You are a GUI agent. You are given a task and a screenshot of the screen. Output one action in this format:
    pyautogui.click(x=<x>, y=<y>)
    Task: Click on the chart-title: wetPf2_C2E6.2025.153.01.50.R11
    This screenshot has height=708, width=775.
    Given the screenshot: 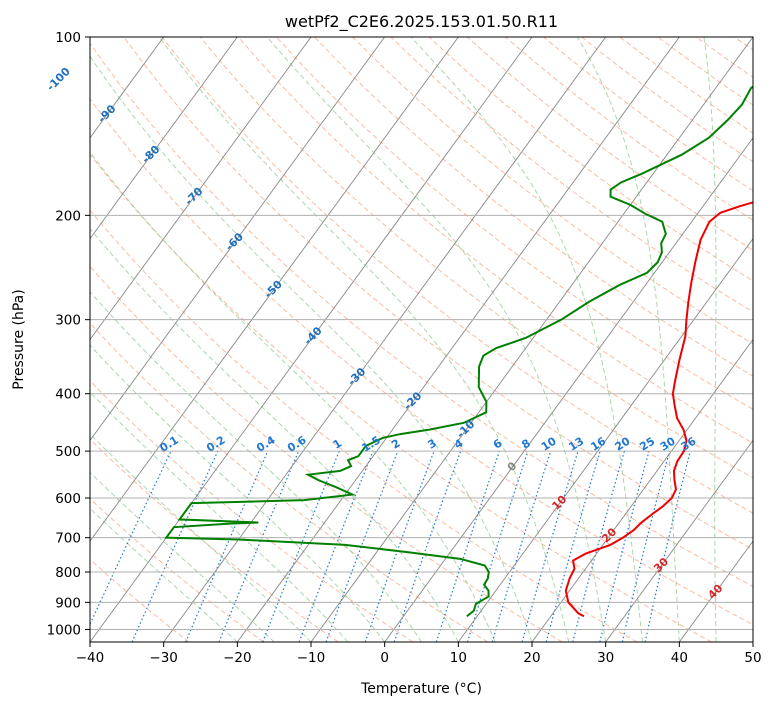 What is the action you would take?
    pyautogui.click(x=421, y=22)
    